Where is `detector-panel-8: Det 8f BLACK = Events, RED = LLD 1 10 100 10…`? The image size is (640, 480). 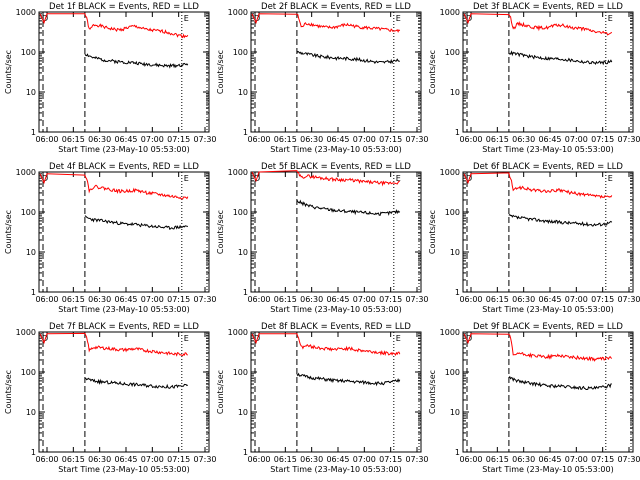 detector-panel-8: Det 8f BLACK = Events, RED = LLD 1 10 100 10… is located at coordinates (322, 398).